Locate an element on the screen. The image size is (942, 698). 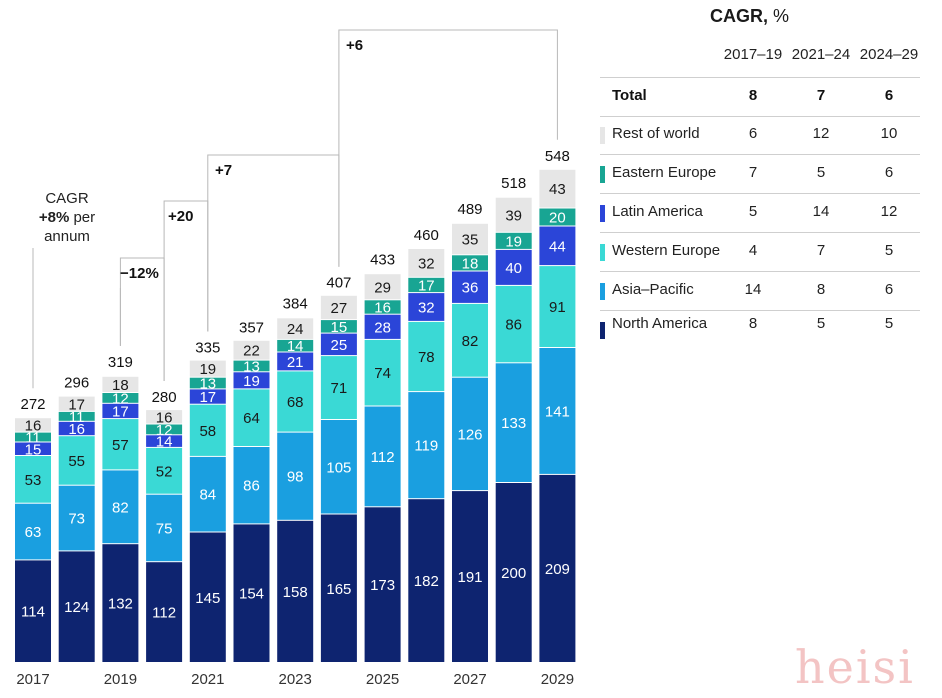
cagr-note-line1: CAGR is located at coordinates (67, 198).